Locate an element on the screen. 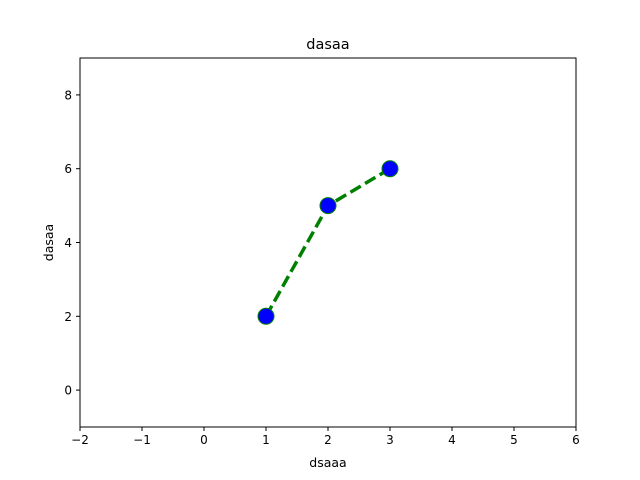 The width and height of the screenshot is (640, 480). x-tick-label: 1 is located at coordinates (266, 440).